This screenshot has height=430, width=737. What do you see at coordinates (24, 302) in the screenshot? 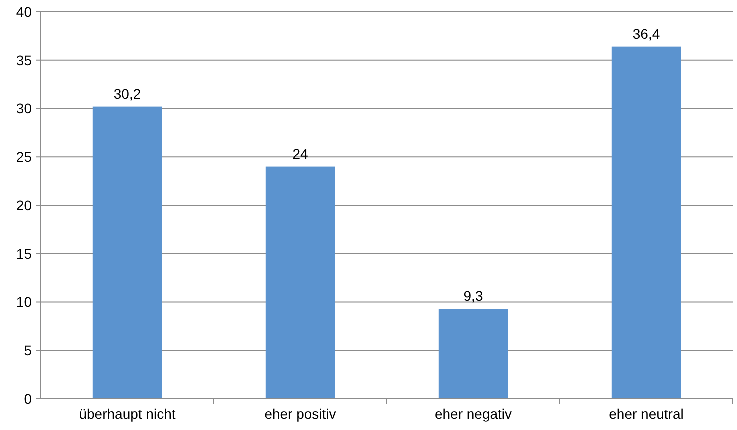
I see `y-tick-label: 10` at bounding box center [24, 302].